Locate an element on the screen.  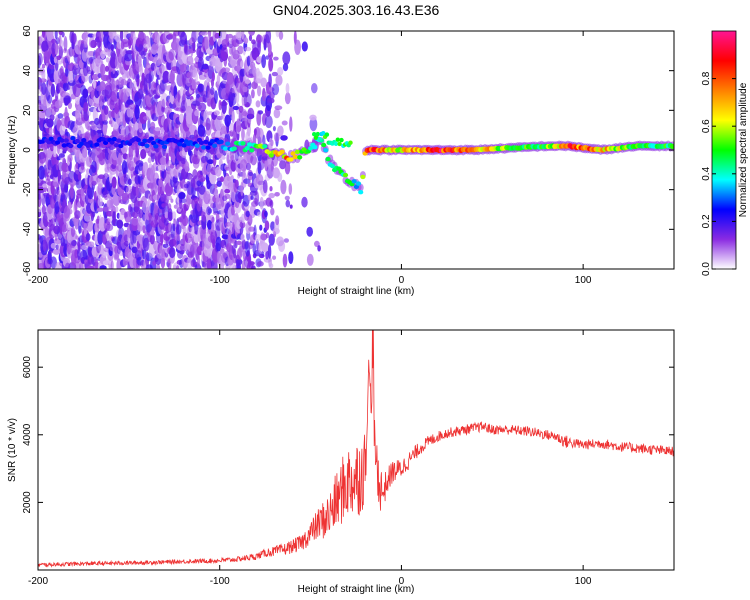
spectrogram-xlabel: Height of straight line (km) is located at coordinates (356, 291).